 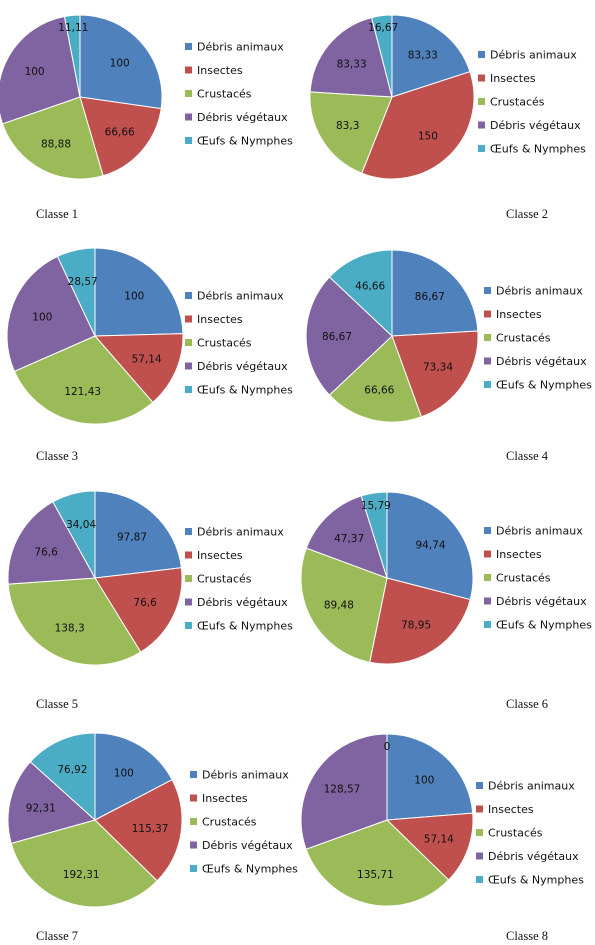 I want to click on pie-4-legend-label-1: Débris animaux, so click(x=539, y=291).